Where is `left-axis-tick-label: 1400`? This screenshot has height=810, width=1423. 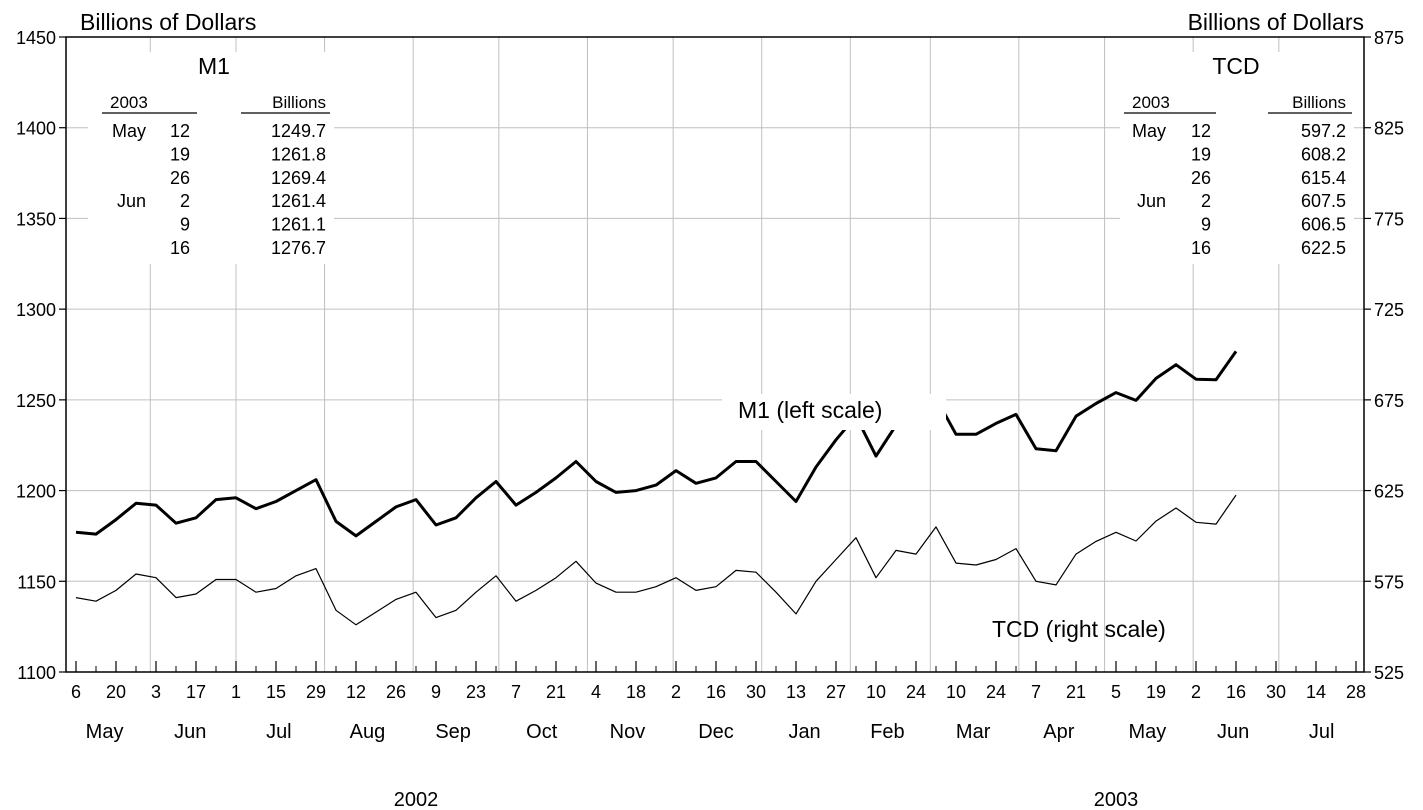
left-axis-tick-label: 1400 is located at coordinates (36, 129).